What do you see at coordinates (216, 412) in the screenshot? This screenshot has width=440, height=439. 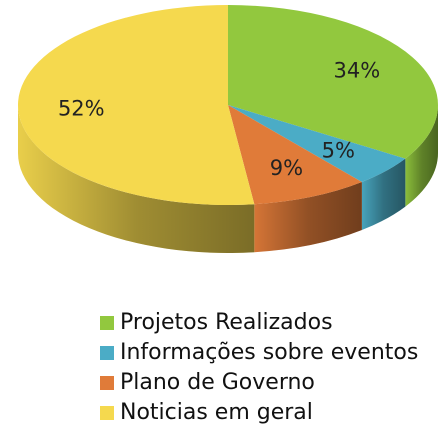 I see `legend-label: Noticias em geral` at bounding box center [216, 412].